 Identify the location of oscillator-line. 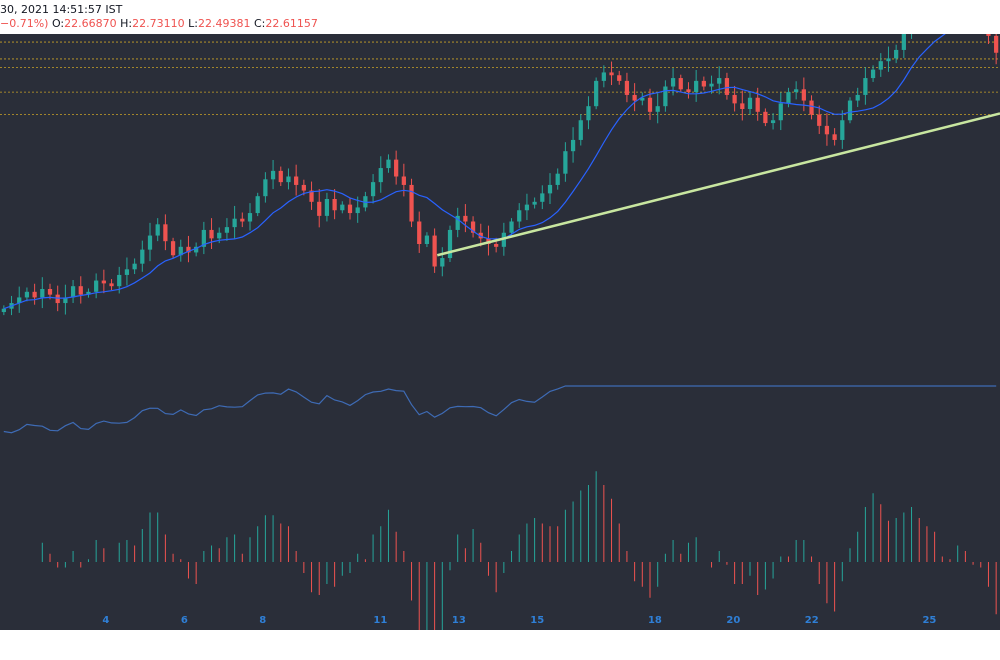
(500, 409).